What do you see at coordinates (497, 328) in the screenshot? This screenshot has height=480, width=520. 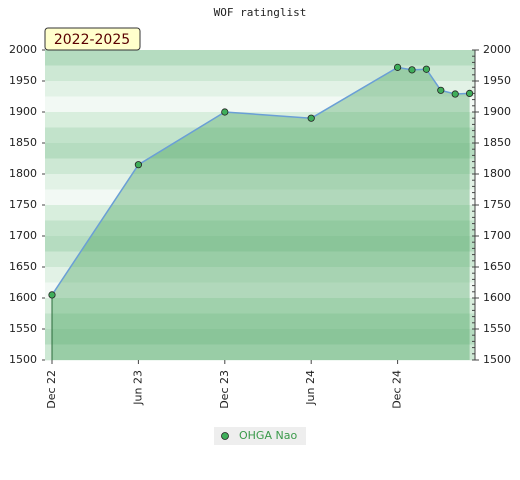 I see `y2-tick-label: 1550` at bounding box center [497, 328].